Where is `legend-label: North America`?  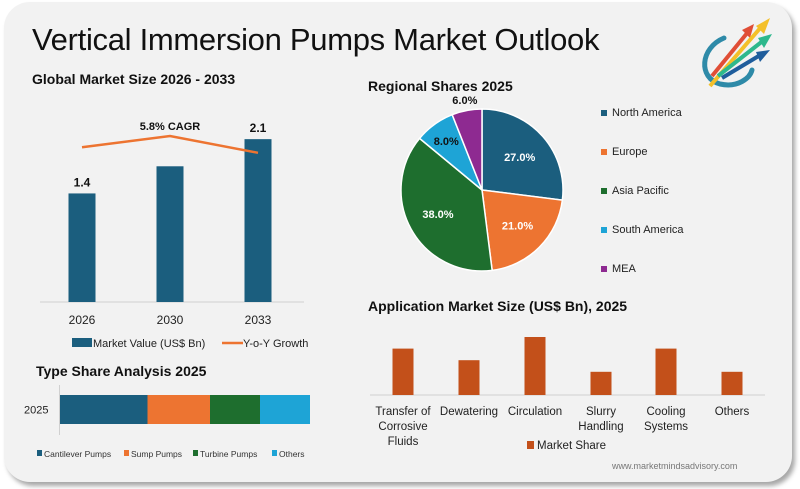
legend-label: North America is located at coordinates (647, 112).